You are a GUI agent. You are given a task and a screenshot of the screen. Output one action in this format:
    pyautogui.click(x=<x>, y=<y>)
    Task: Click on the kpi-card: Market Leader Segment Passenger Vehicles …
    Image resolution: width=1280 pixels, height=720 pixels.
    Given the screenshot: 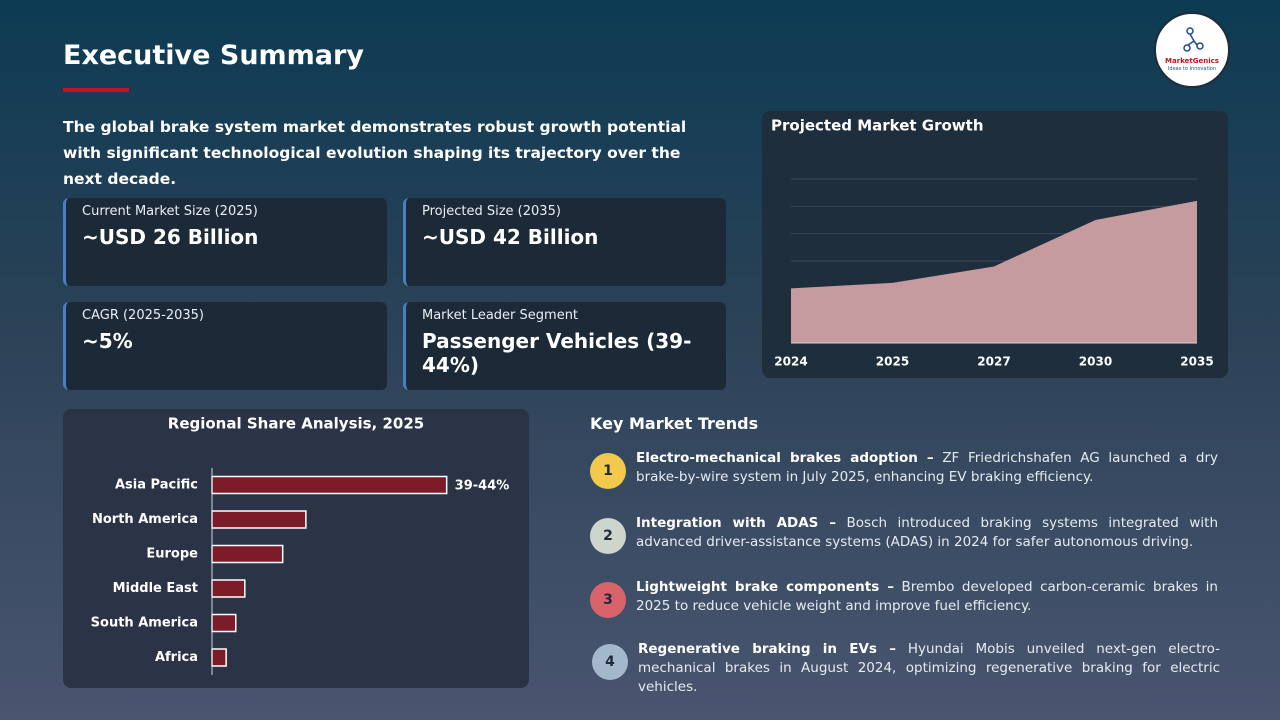 What is the action you would take?
    pyautogui.click(x=564, y=346)
    